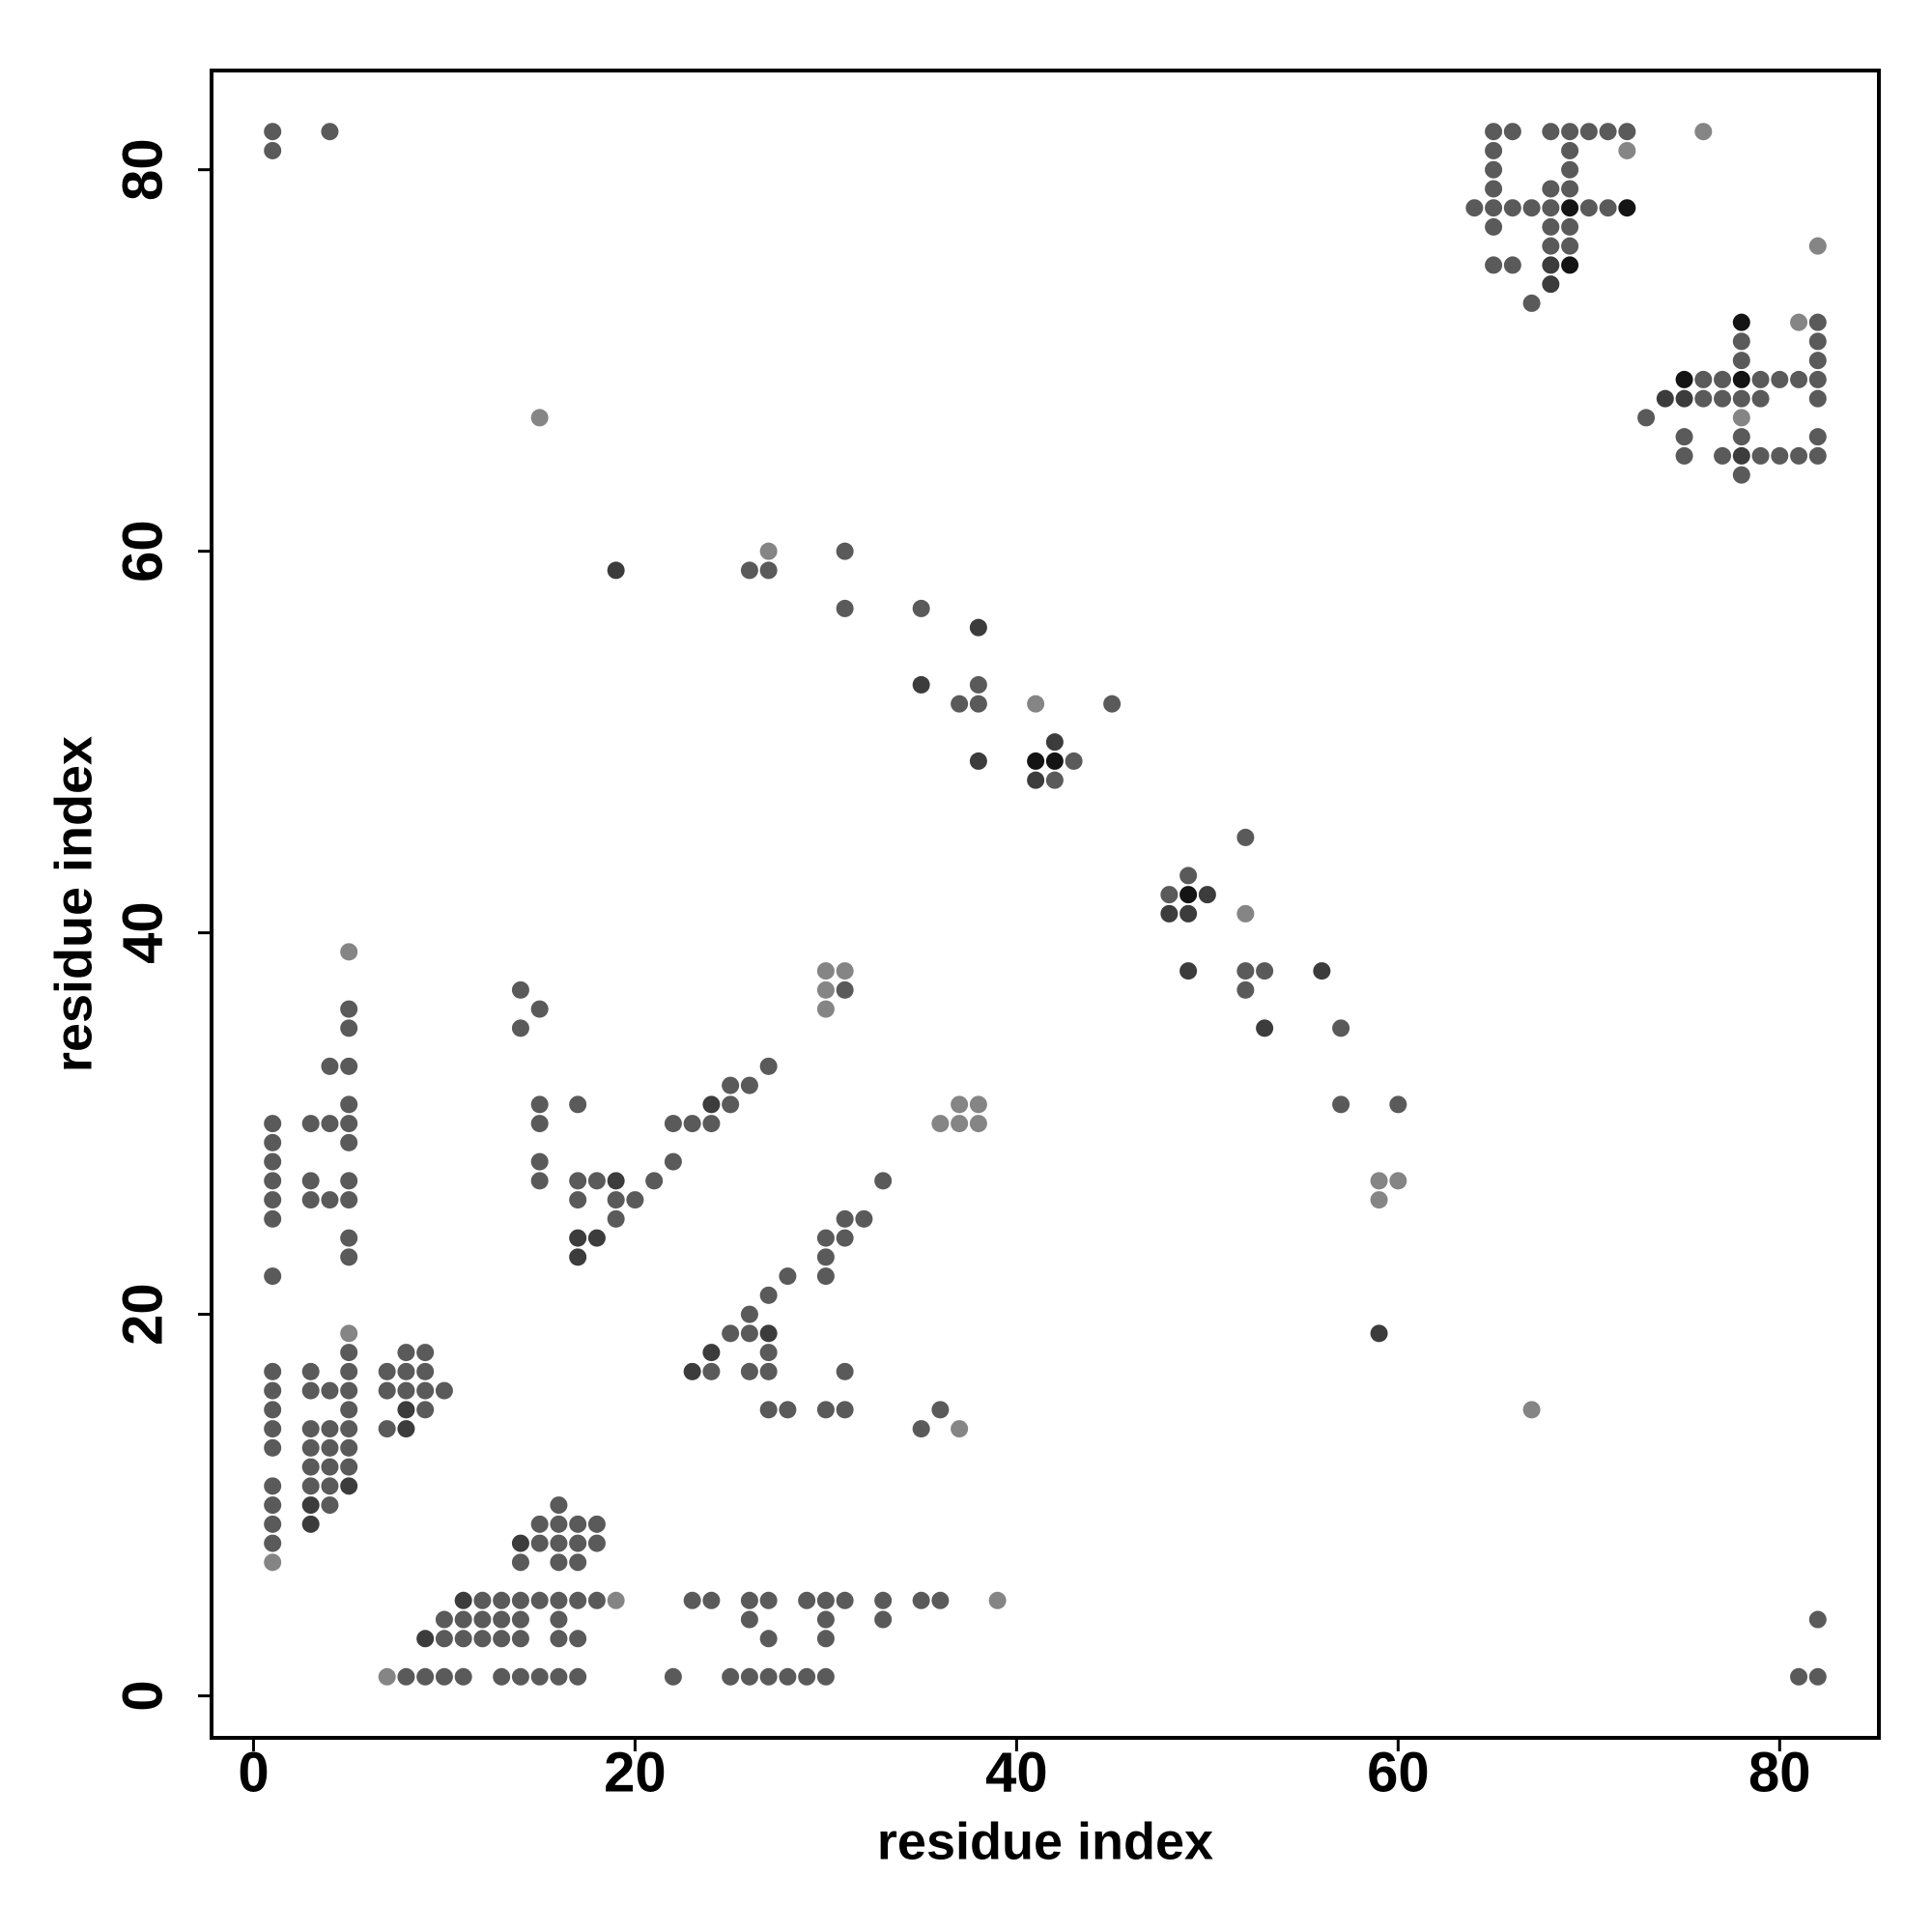  Describe the element at coordinates (142, 551) in the screenshot. I see `y-tick-label: 60` at that location.